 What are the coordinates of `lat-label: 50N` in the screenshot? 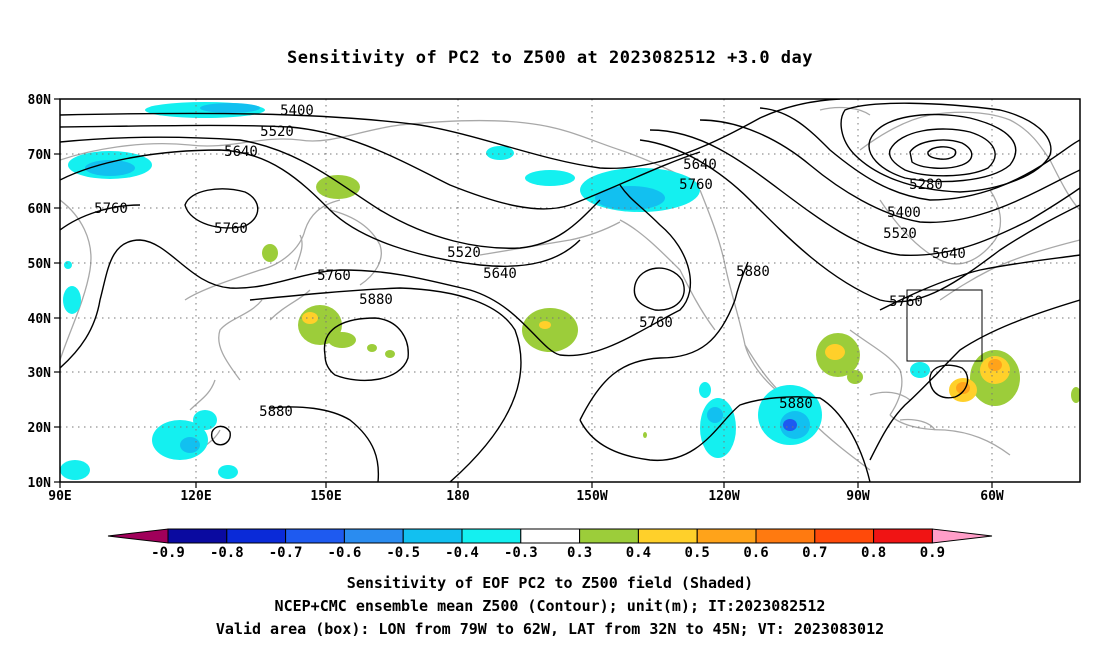 It's located at (40, 264).